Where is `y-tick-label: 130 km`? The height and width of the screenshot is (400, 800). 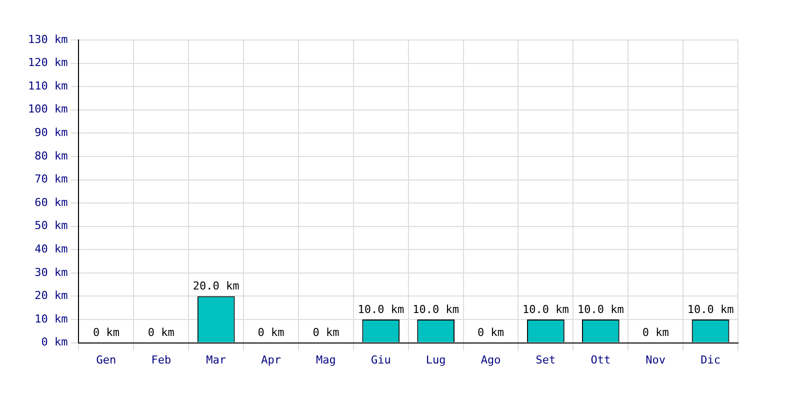
y-tick-label: 130 km is located at coordinates (48, 39).